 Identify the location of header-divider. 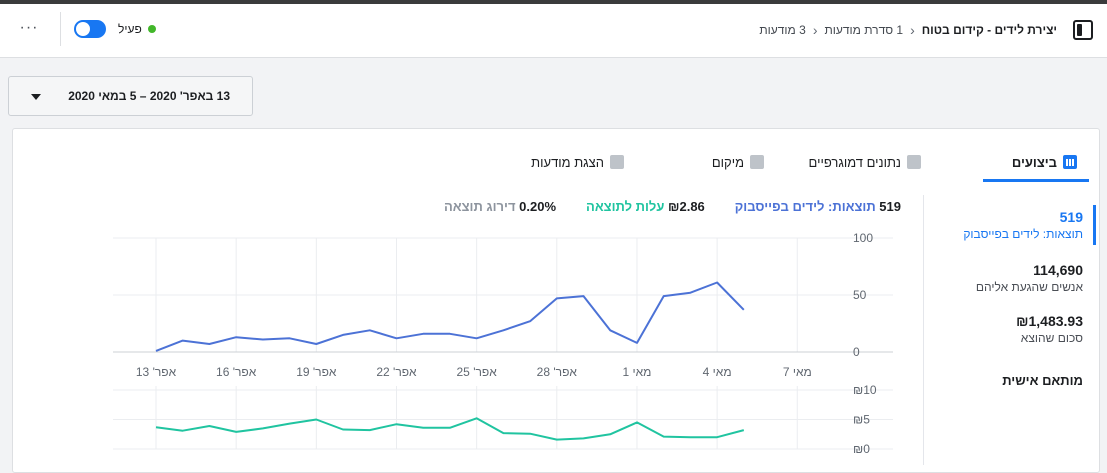
(60, 29).